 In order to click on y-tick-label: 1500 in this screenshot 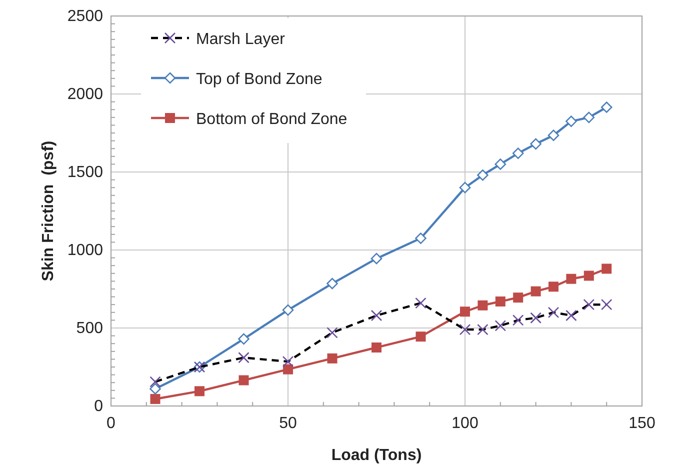, I will do `click(85, 172)`.